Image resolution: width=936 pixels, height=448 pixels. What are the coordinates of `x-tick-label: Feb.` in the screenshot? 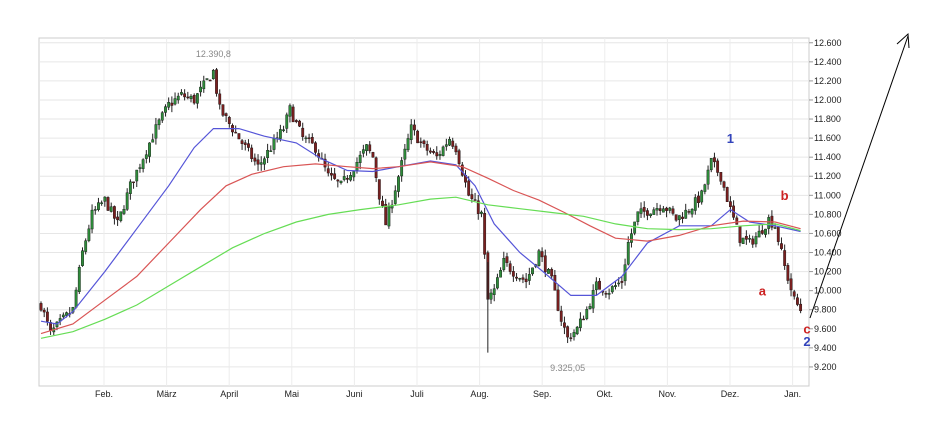 It's located at (104, 394).